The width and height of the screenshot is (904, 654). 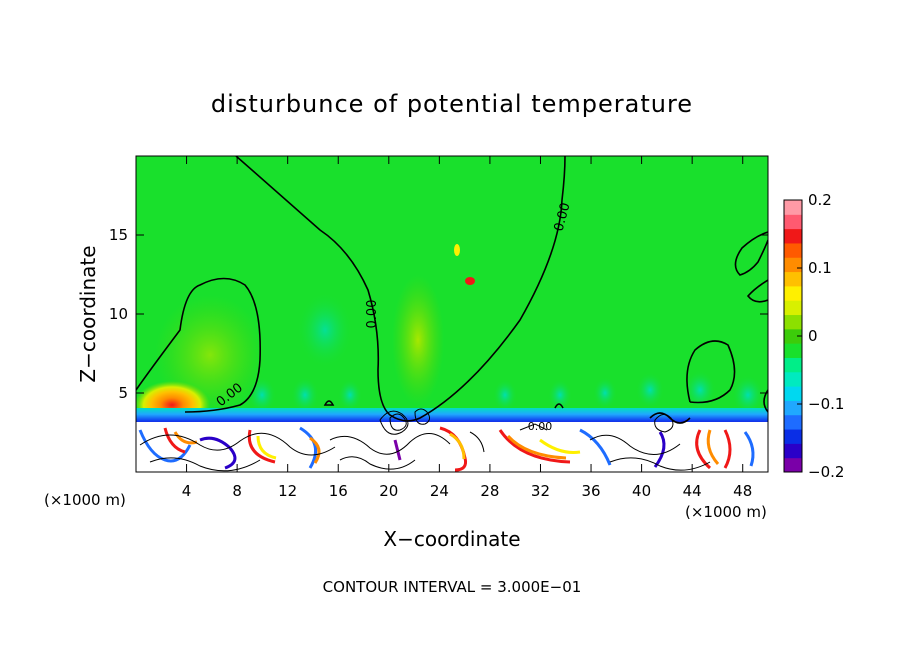 I want to click on x-tick-label: 32, so click(x=540, y=491).